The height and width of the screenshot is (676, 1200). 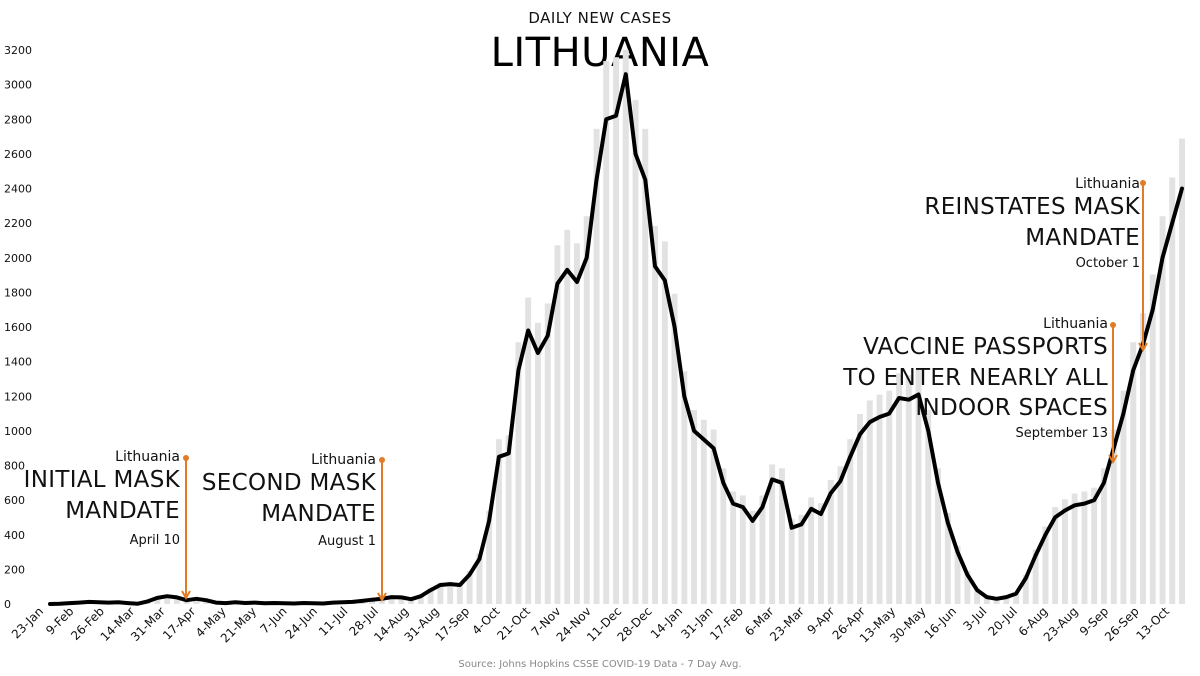 What do you see at coordinates (1152, 623) in the screenshot?
I see `x-tick-label: 13-Oct` at bounding box center [1152, 623].